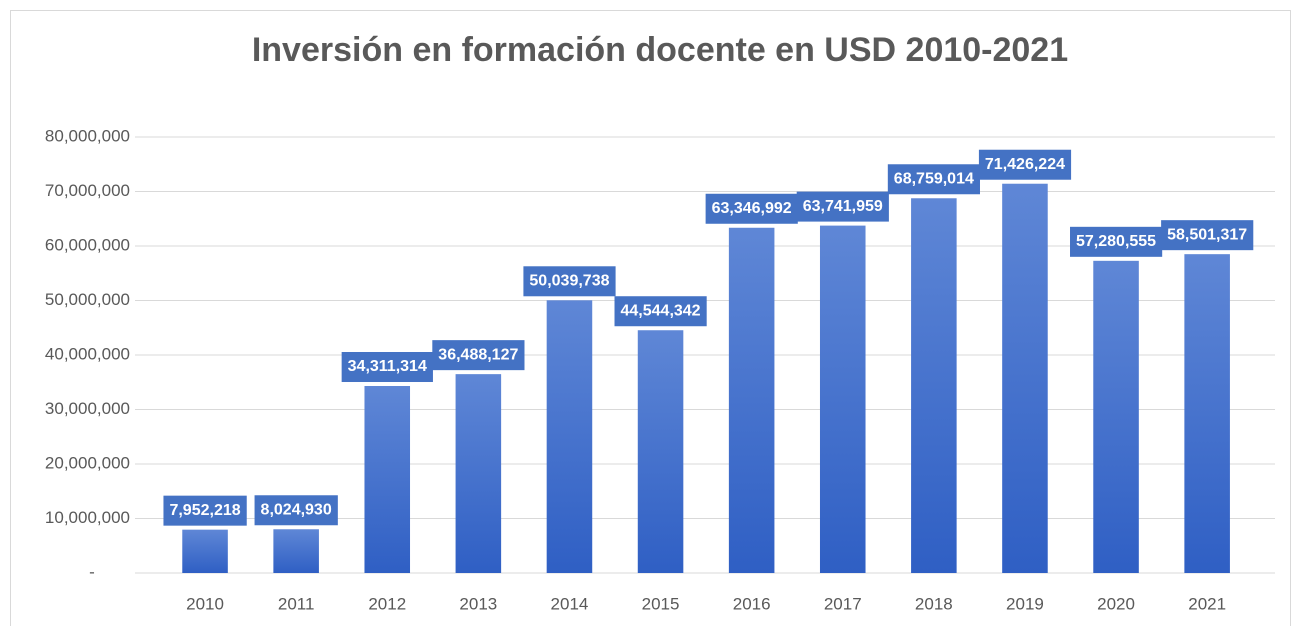 Image resolution: width=1301 pixels, height=626 pixels. What do you see at coordinates (1207, 603) in the screenshot?
I see `x-tick-label: 2021` at bounding box center [1207, 603].